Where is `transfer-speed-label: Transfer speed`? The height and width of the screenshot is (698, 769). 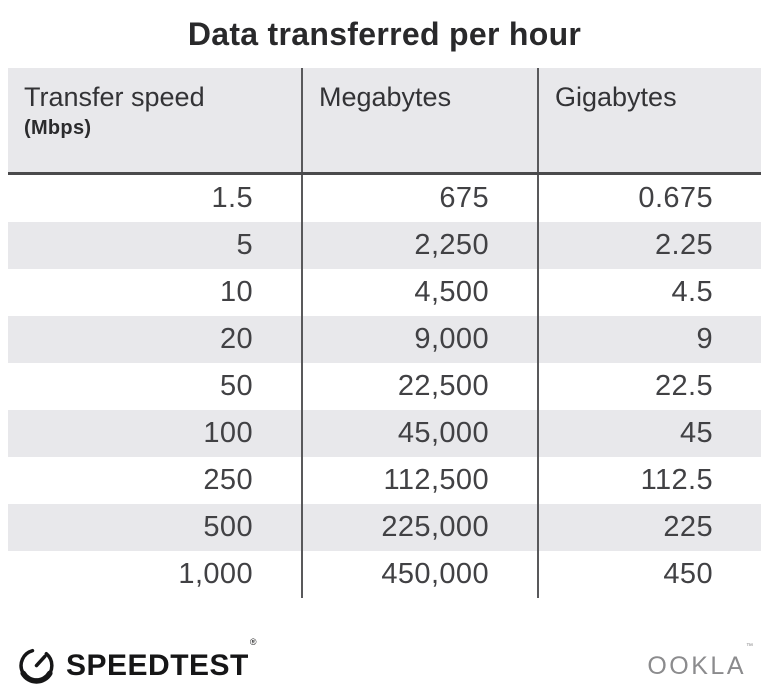
transfer-speed-label: Transfer speed is located at coordinates (114, 97).